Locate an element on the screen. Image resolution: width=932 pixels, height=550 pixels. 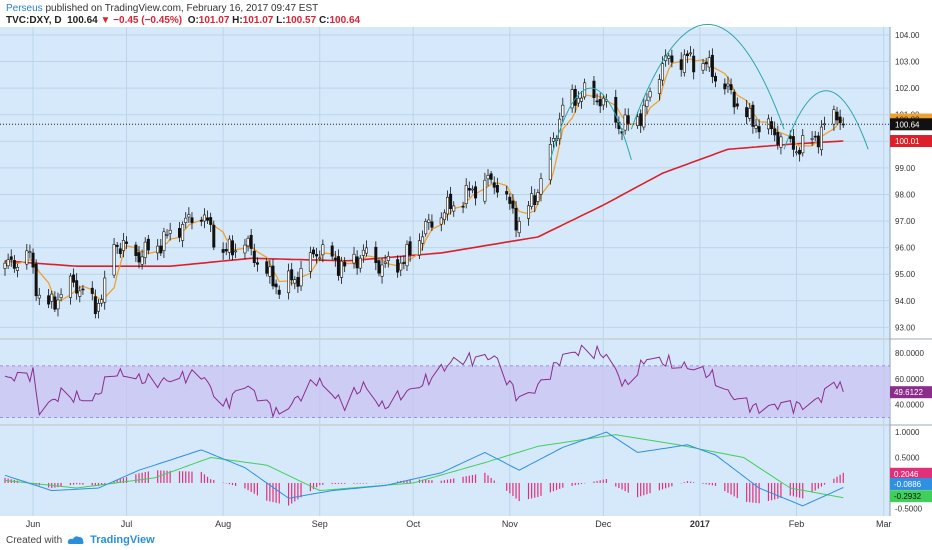
macd-tick-label: 0.5000 is located at coordinates (907, 458).